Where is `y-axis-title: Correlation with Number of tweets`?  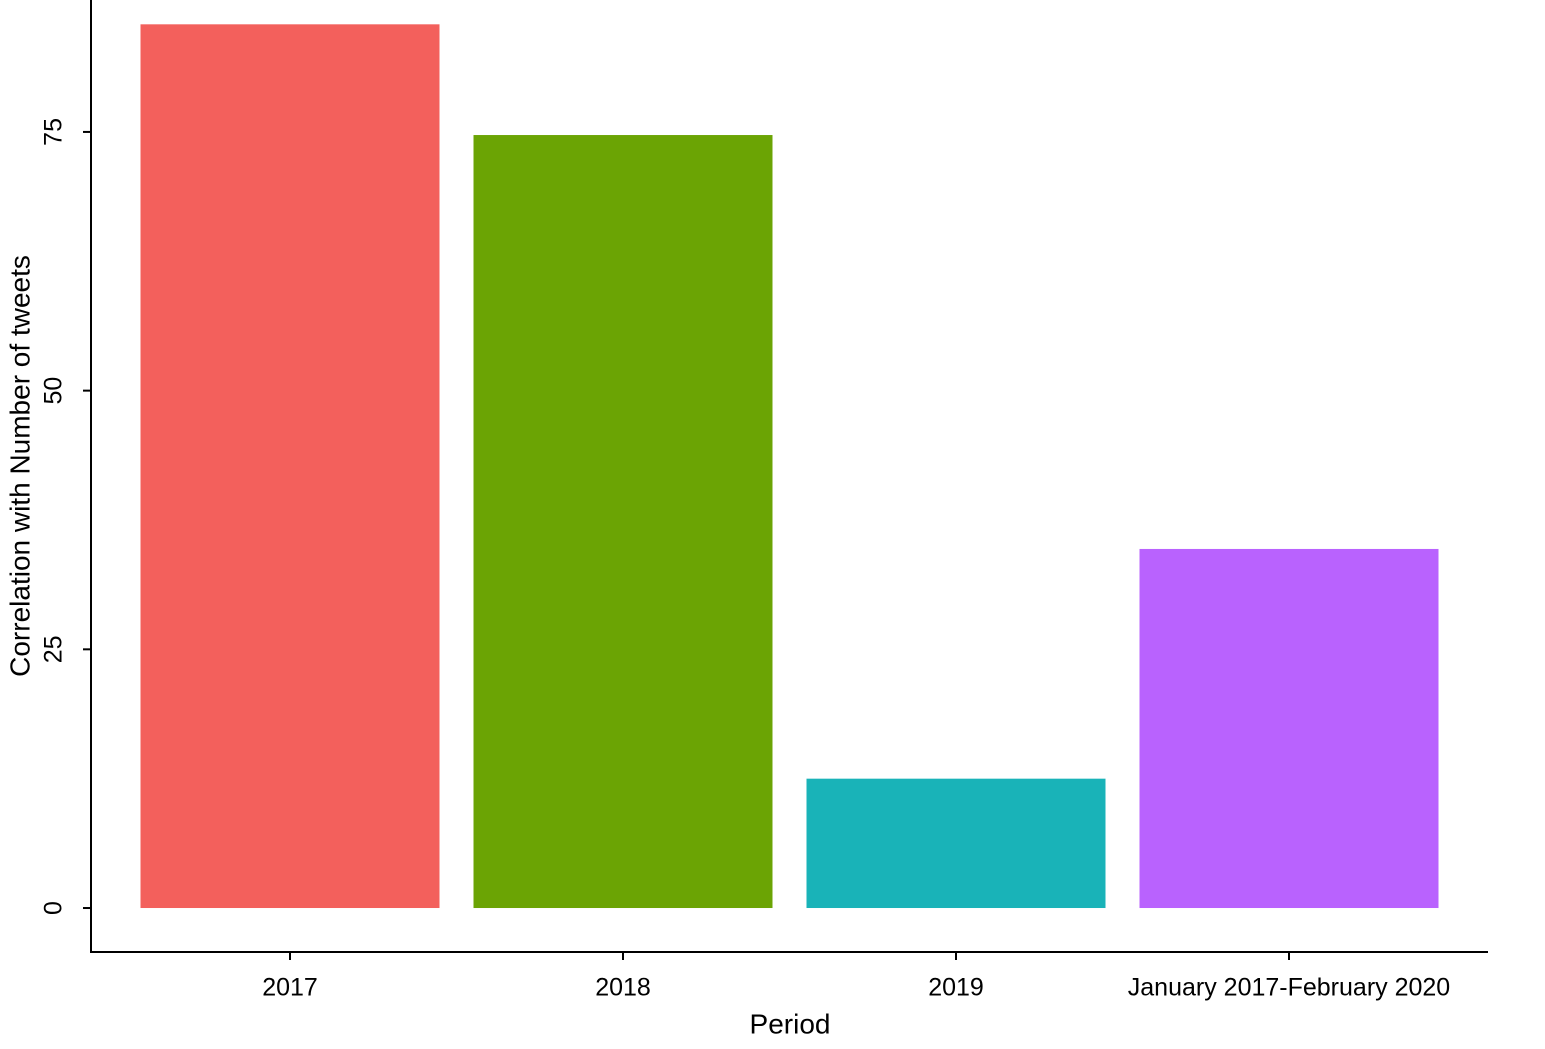 y-axis-title: Correlation with Number of tweets is located at coordinates (19, 466).